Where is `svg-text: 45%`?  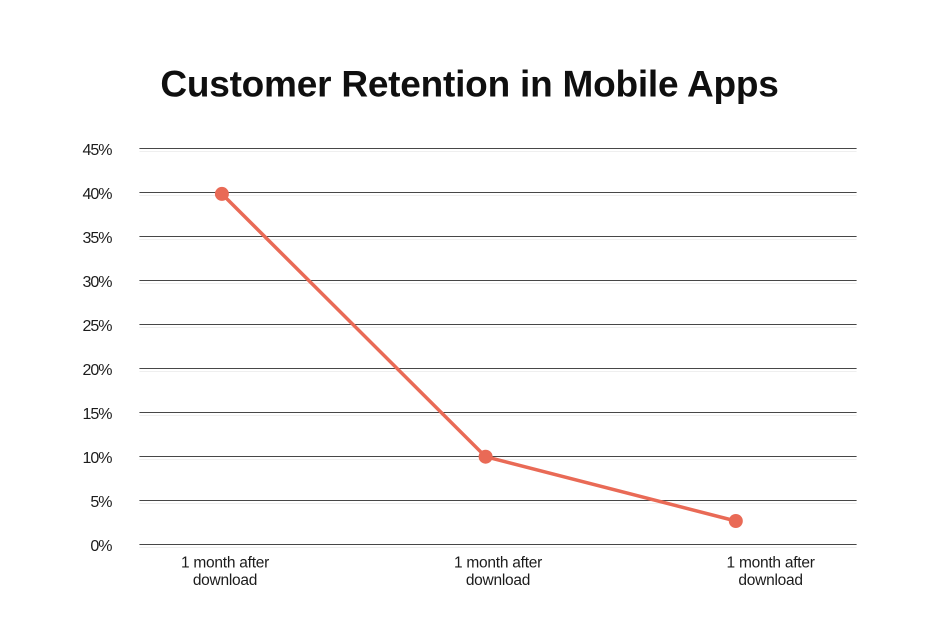 svg-text: 45% is located at coordinates (97, 150).